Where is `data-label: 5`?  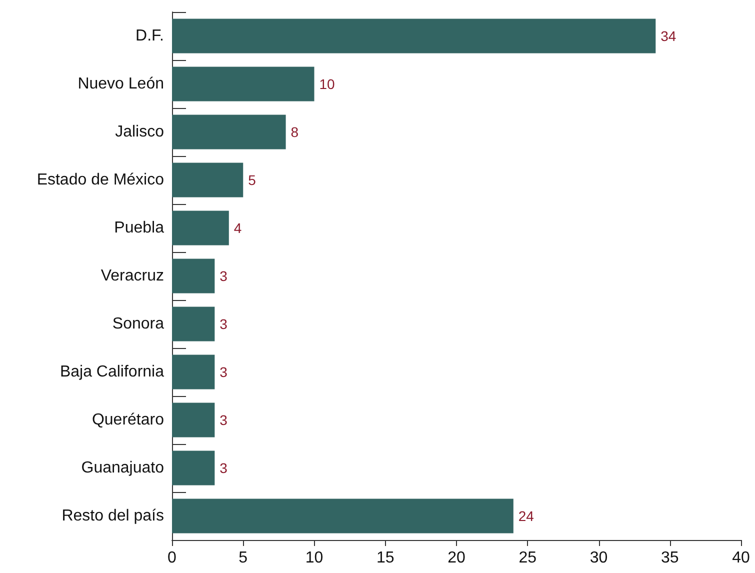 data-label: 5 is located at coordinates (252, 180).